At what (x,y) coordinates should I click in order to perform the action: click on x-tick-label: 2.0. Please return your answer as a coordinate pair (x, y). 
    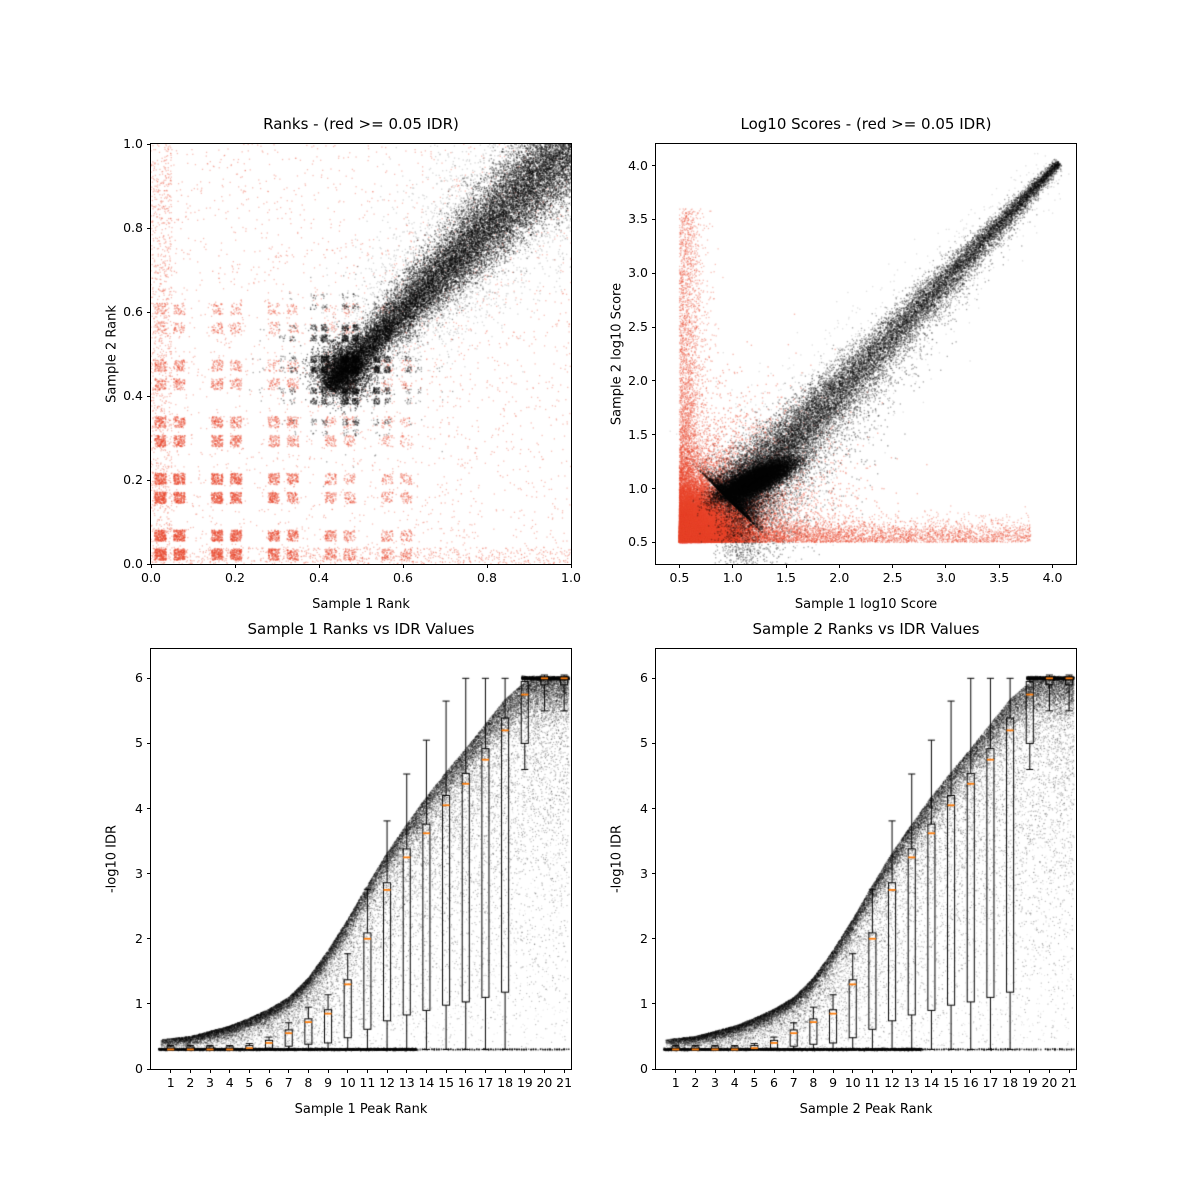
    Looking at the image, I should click on (839, 577).